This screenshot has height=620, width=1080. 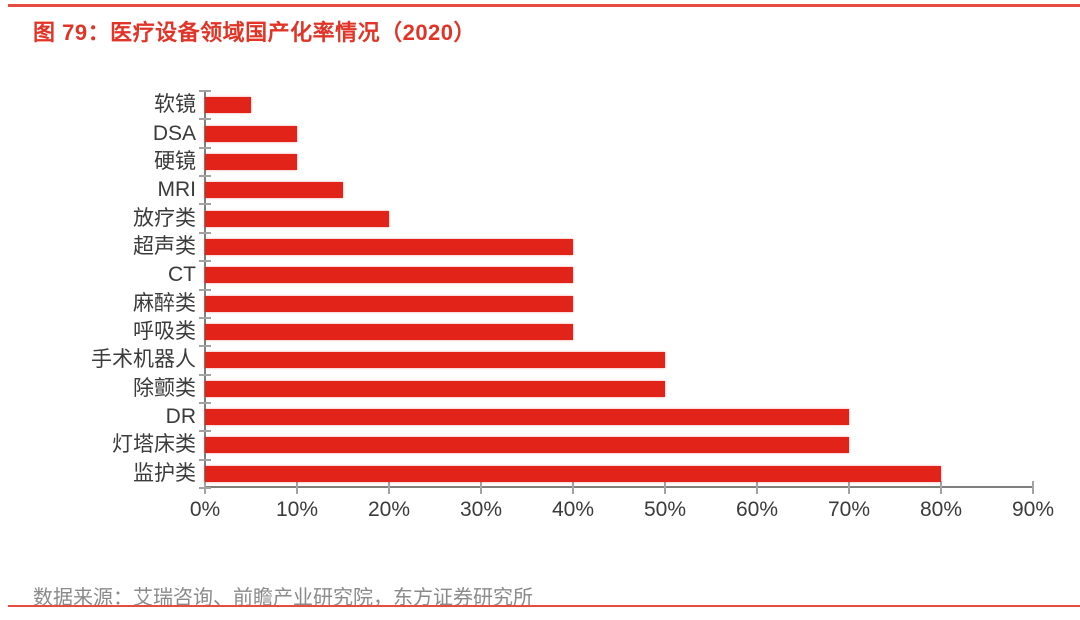 What do you see at coordinates (175, 161) in the screenshot?
I see `category-label: 硬镜` at bounding box center [175, 161].